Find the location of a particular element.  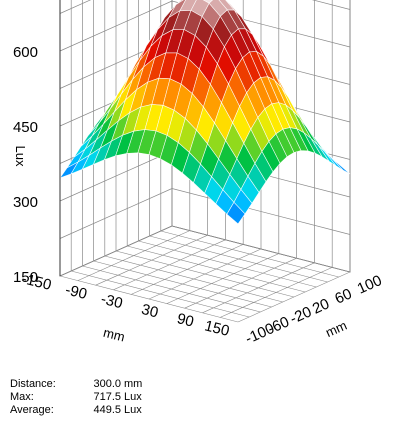

y-tick-label: -20 is located at coordinates (301, 315).